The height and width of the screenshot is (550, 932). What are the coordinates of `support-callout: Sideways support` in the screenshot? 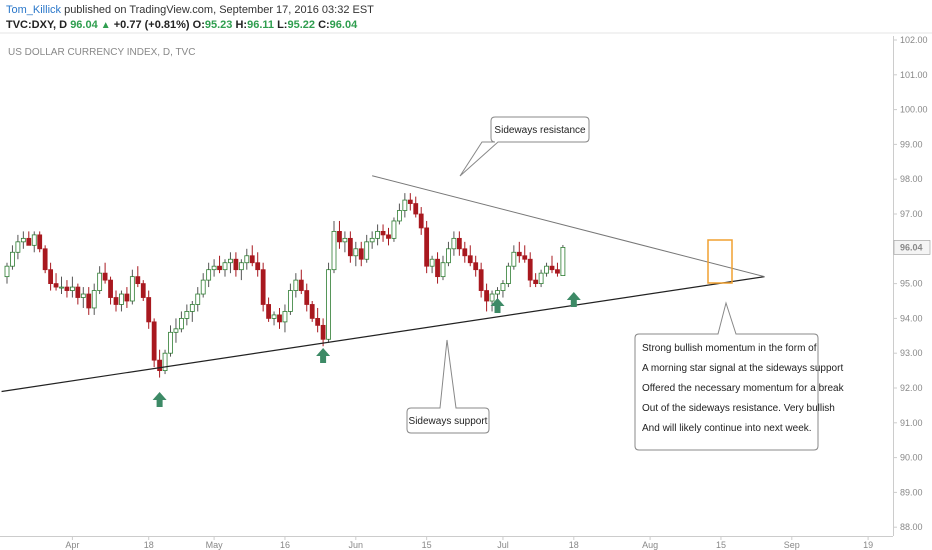 It's located at (448, 386).